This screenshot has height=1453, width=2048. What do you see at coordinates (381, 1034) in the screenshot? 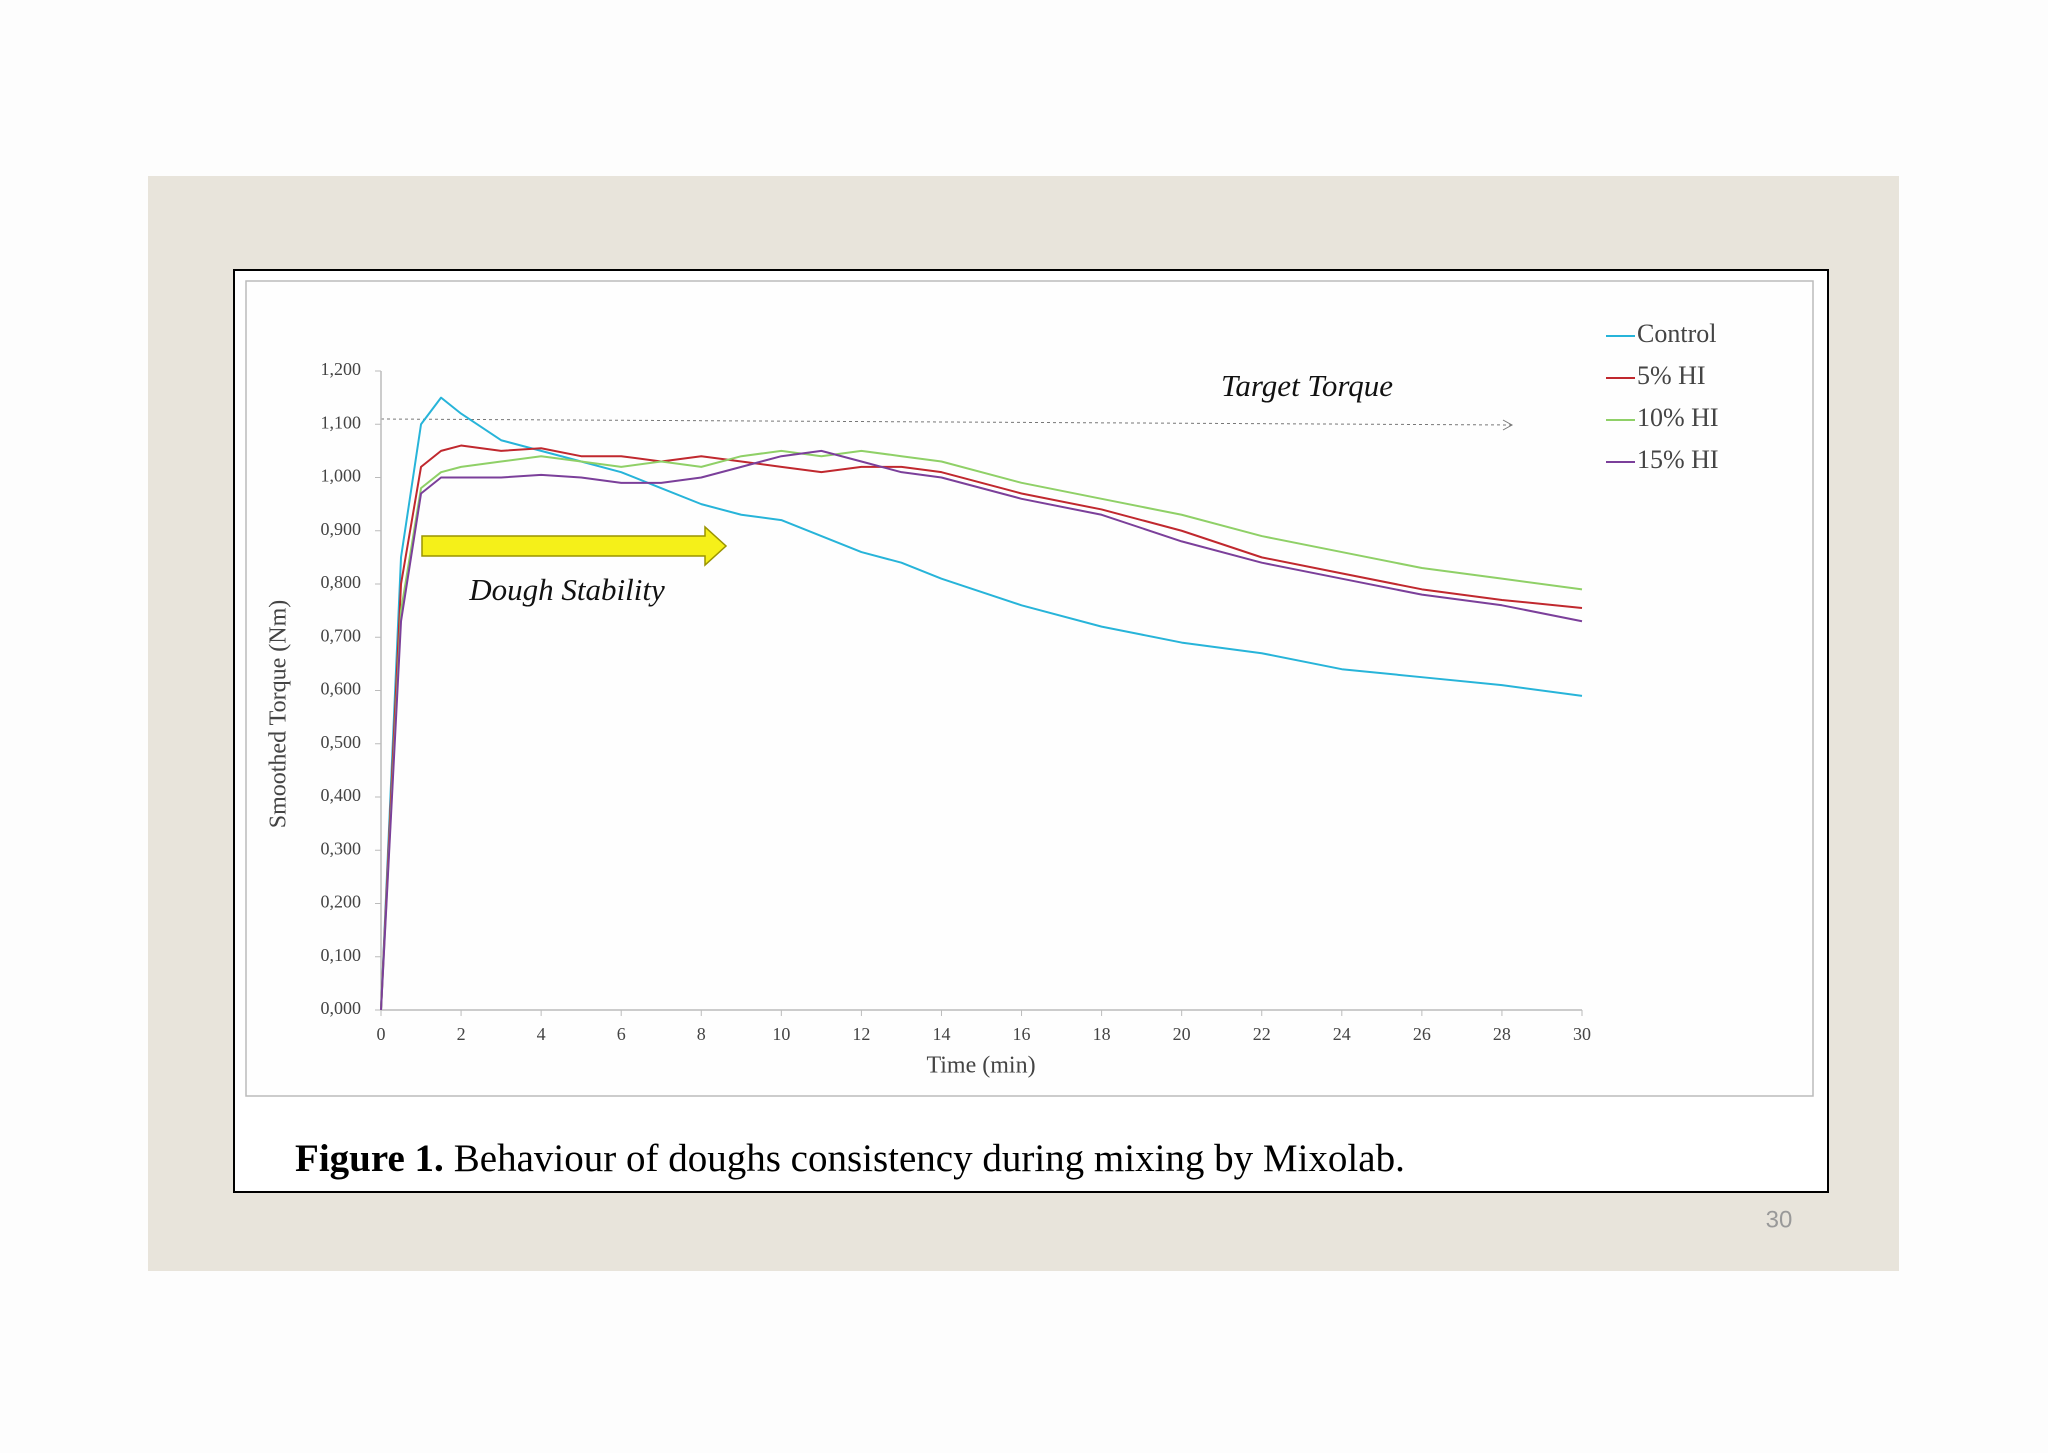
I see `x-tick-label: 0` at bounding box center [381, 1034].